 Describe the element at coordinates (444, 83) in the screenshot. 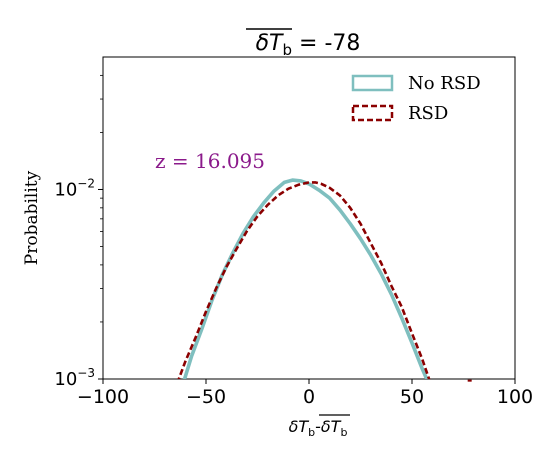

I see `legend-label-no-rsd: No RSD` at that location.